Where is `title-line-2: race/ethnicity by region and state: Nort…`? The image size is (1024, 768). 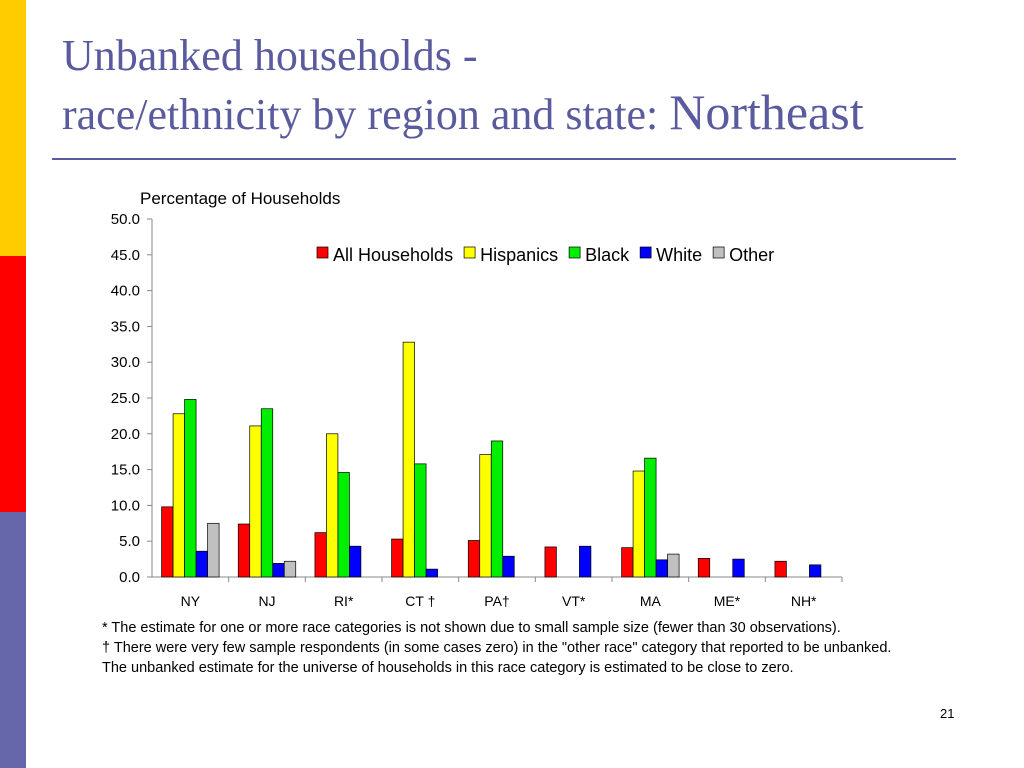
title-line-2: race/ethnicity by region and state: Nort… is located at coordinates (532, 113).